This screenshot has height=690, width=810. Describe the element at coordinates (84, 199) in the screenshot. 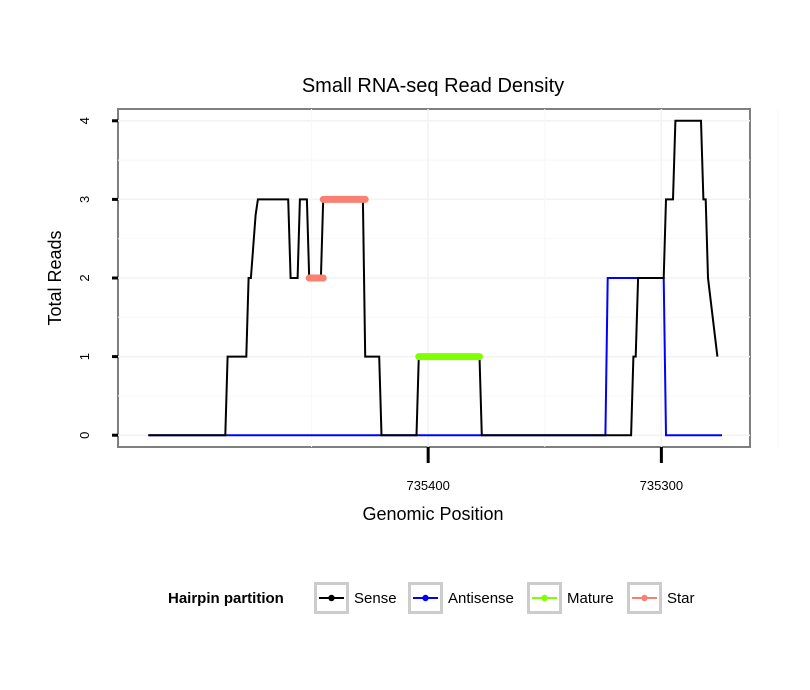

I see `y-tick-label: 3` at that location.